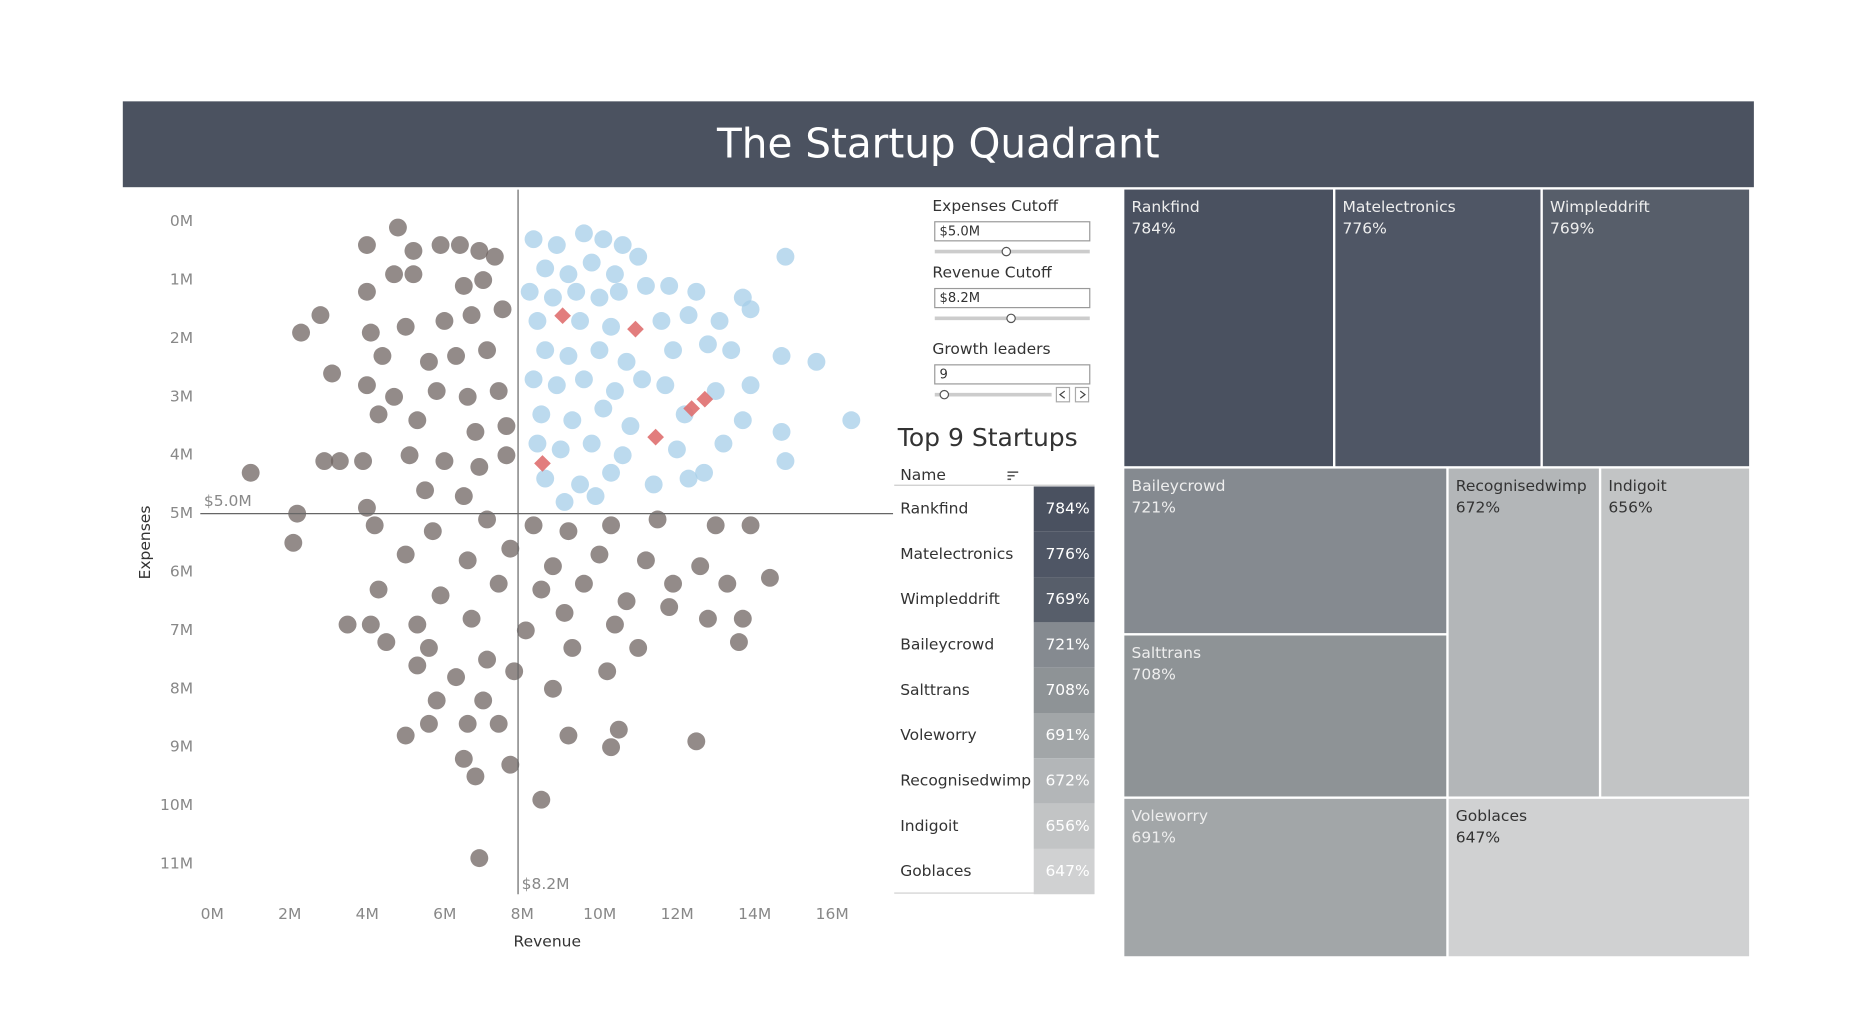 This screenshot has width=1860, height=1023. I want to click on row-name: Matelectronics, so click(956, 554).